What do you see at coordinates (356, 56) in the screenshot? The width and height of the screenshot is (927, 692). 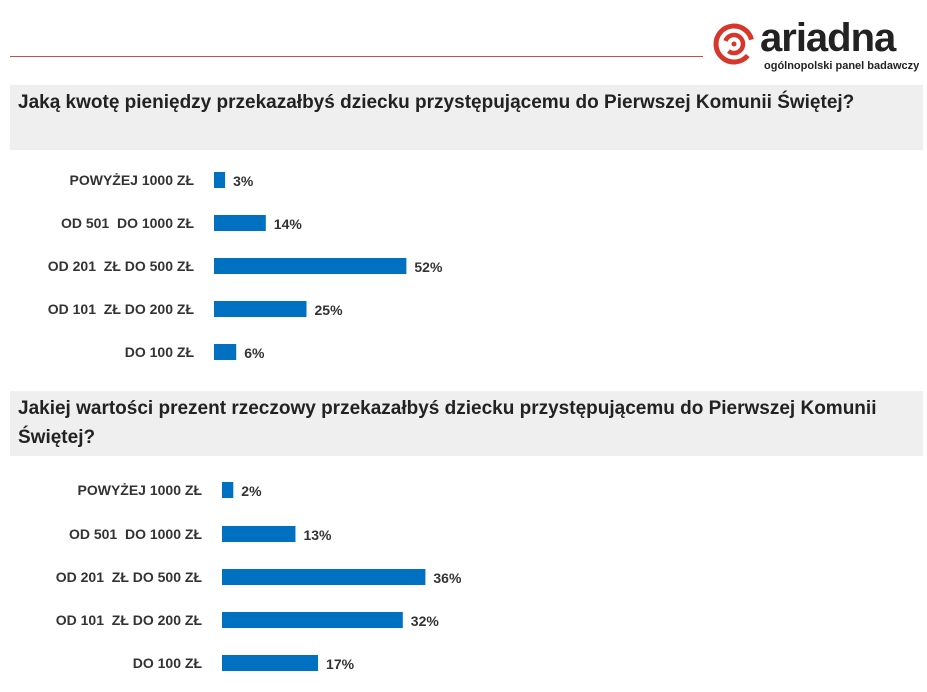 I see `header-rule` at bounding box center [356, 56].